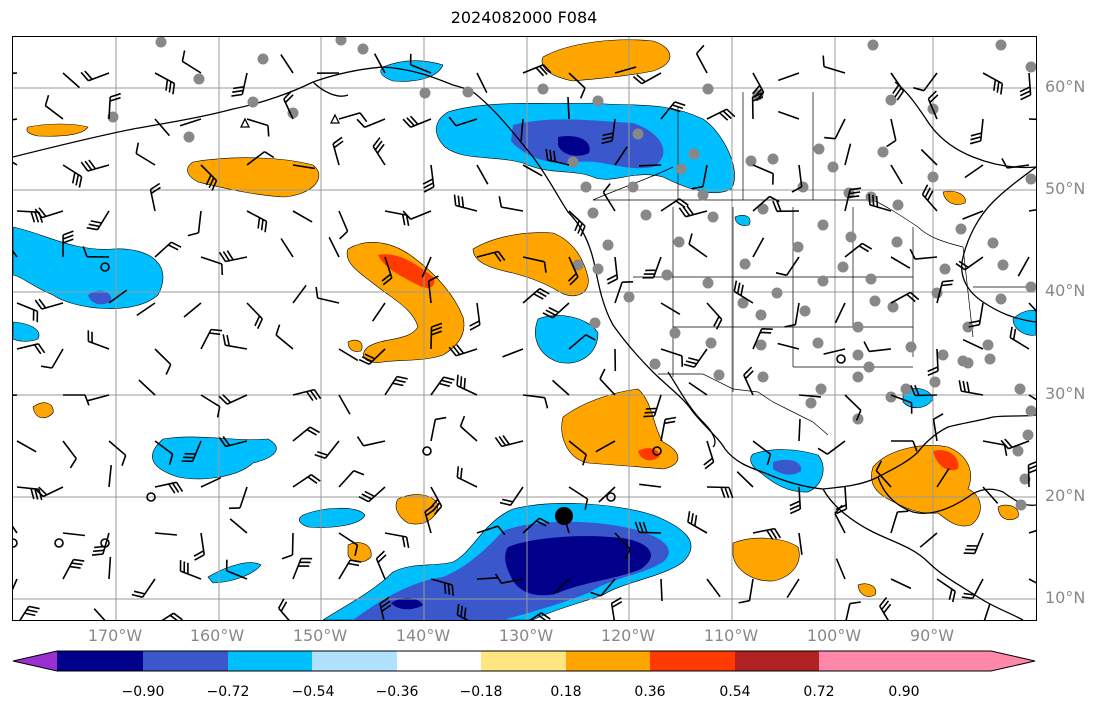 This screenshot has width=1105, height=712. I want to click on lat-label-40n: 40°N, so click(1065, 290).